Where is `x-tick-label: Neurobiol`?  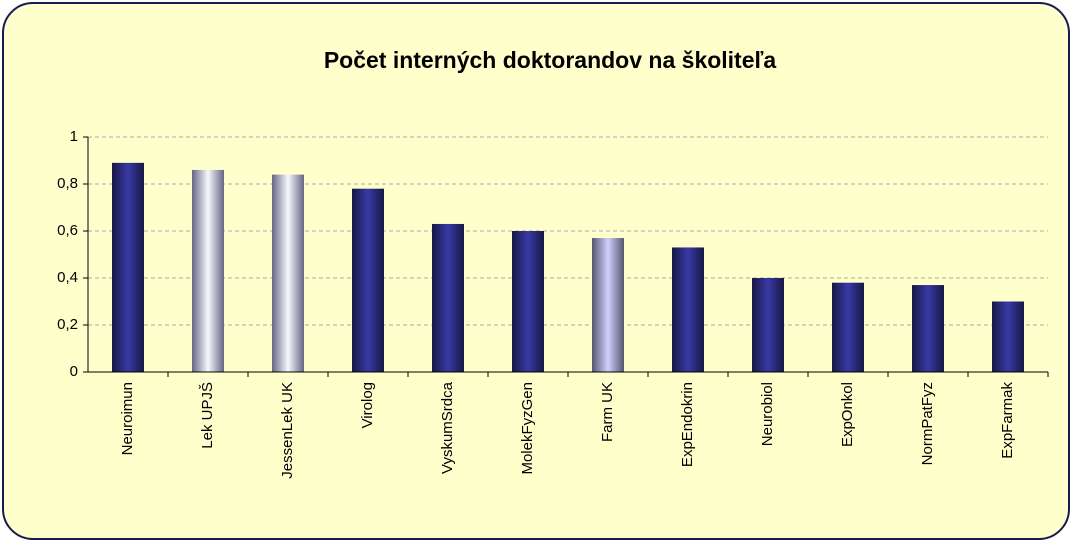 x-tick-label: Neurobiol is located at coordinates (767, 414).